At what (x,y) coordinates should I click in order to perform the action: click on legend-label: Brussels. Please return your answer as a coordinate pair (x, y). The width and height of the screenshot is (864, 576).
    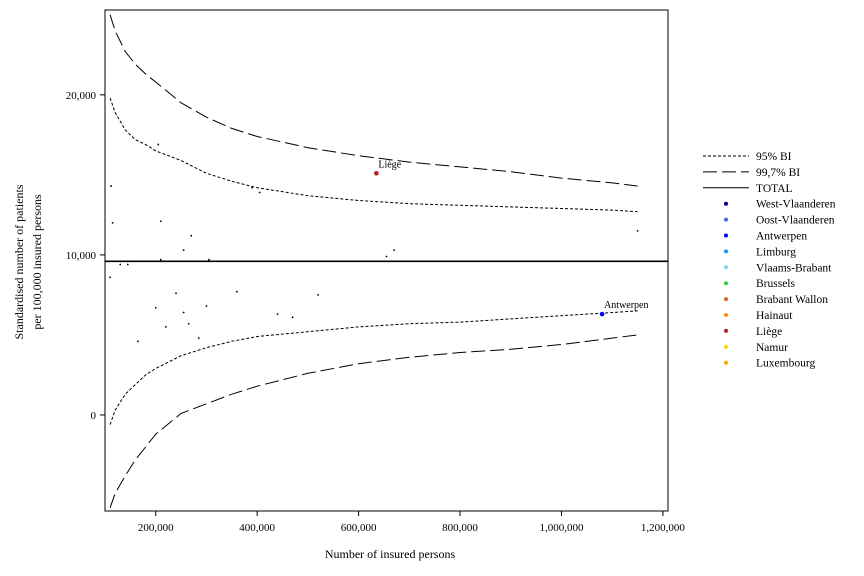
    Looking at the image, I should click on (776, 284).